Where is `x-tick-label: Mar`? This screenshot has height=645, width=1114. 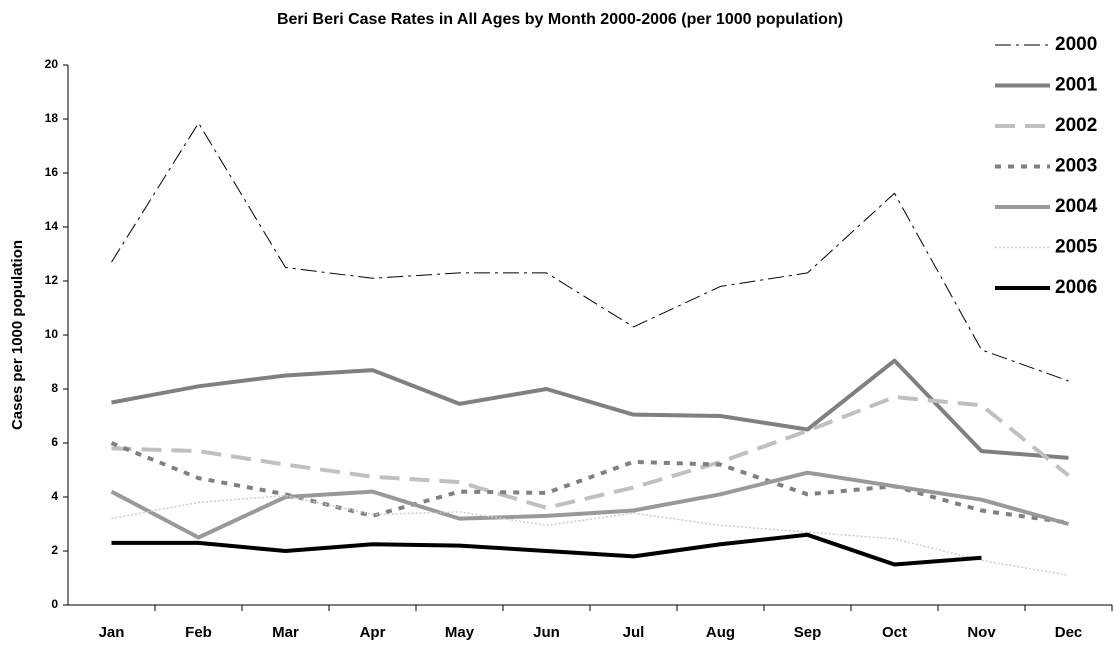
x-tick-label: Mar is located at coordinates (285, 632).